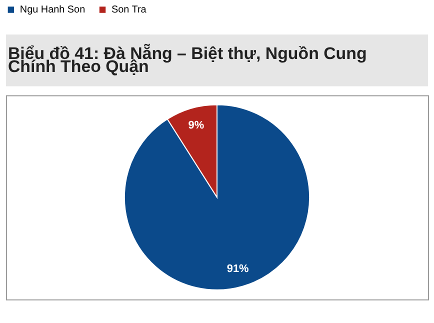 The height and width of the screenshot is (323, 434). I want to click on text: Biểu đồ 41: Đà Nẵng – Biệt thự, Nguồn Cung Chính Theo Quận, so click(187, 59).